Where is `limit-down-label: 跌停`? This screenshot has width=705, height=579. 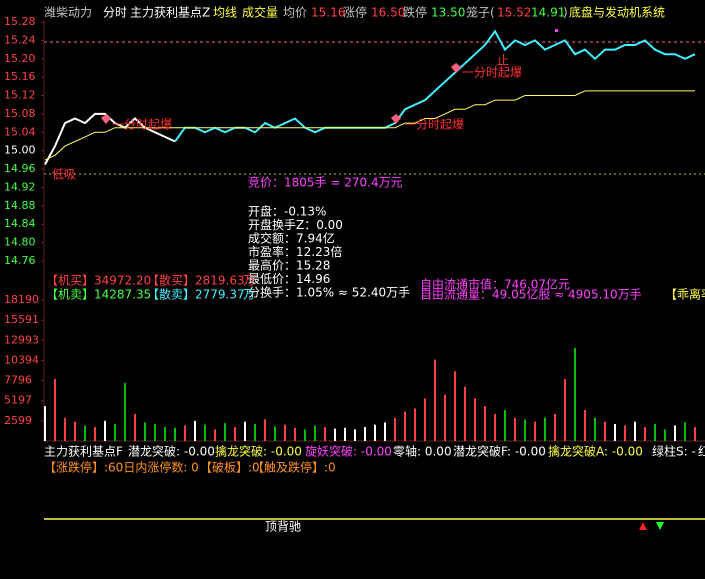 limit-down-label: 跌停 is located at coordinates (415, 12).